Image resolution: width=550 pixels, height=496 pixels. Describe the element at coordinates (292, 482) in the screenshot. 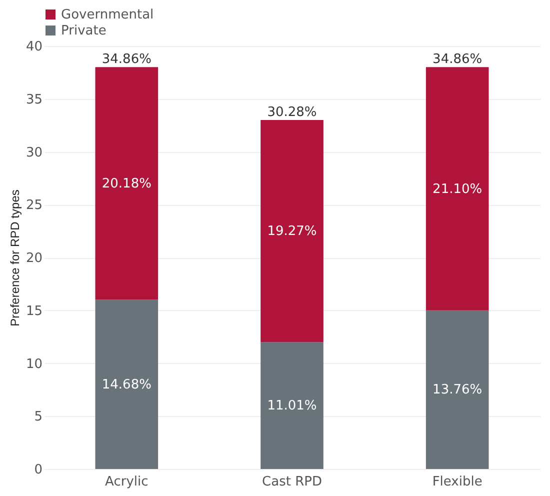

I see `x-tick-label: Cast RPD` at that location.